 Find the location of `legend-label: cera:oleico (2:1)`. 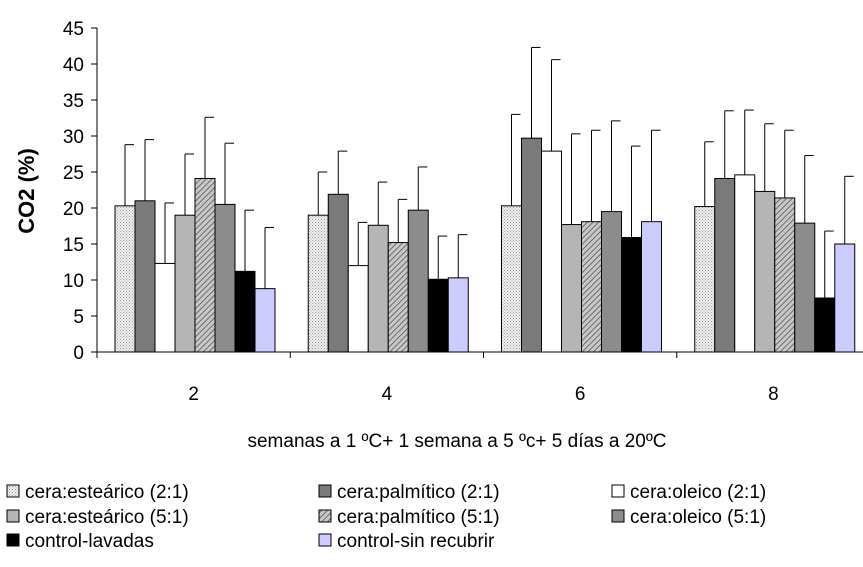

legend-label: cera:oleico (2:1) is located at coordinates (698, 492).